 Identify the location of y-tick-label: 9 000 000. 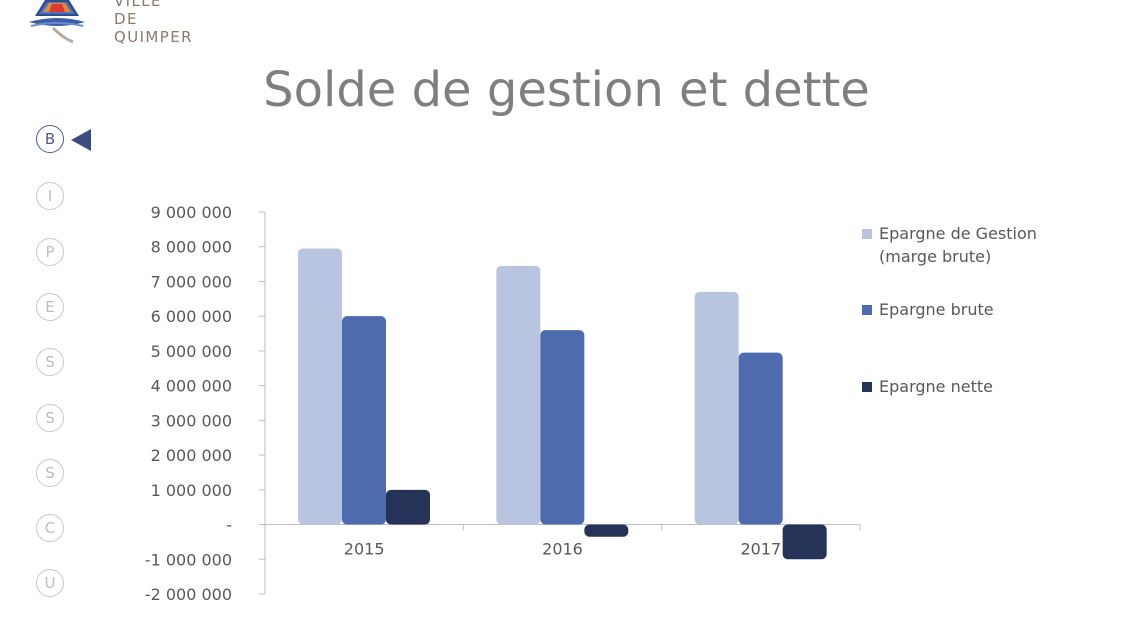
(191, 212).